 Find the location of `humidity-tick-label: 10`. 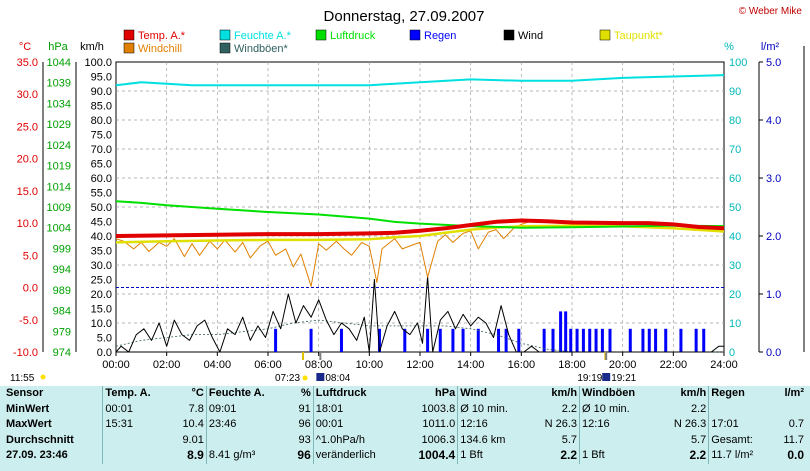

humidity-tick-label: 10 is located at coordinates (735, 324).